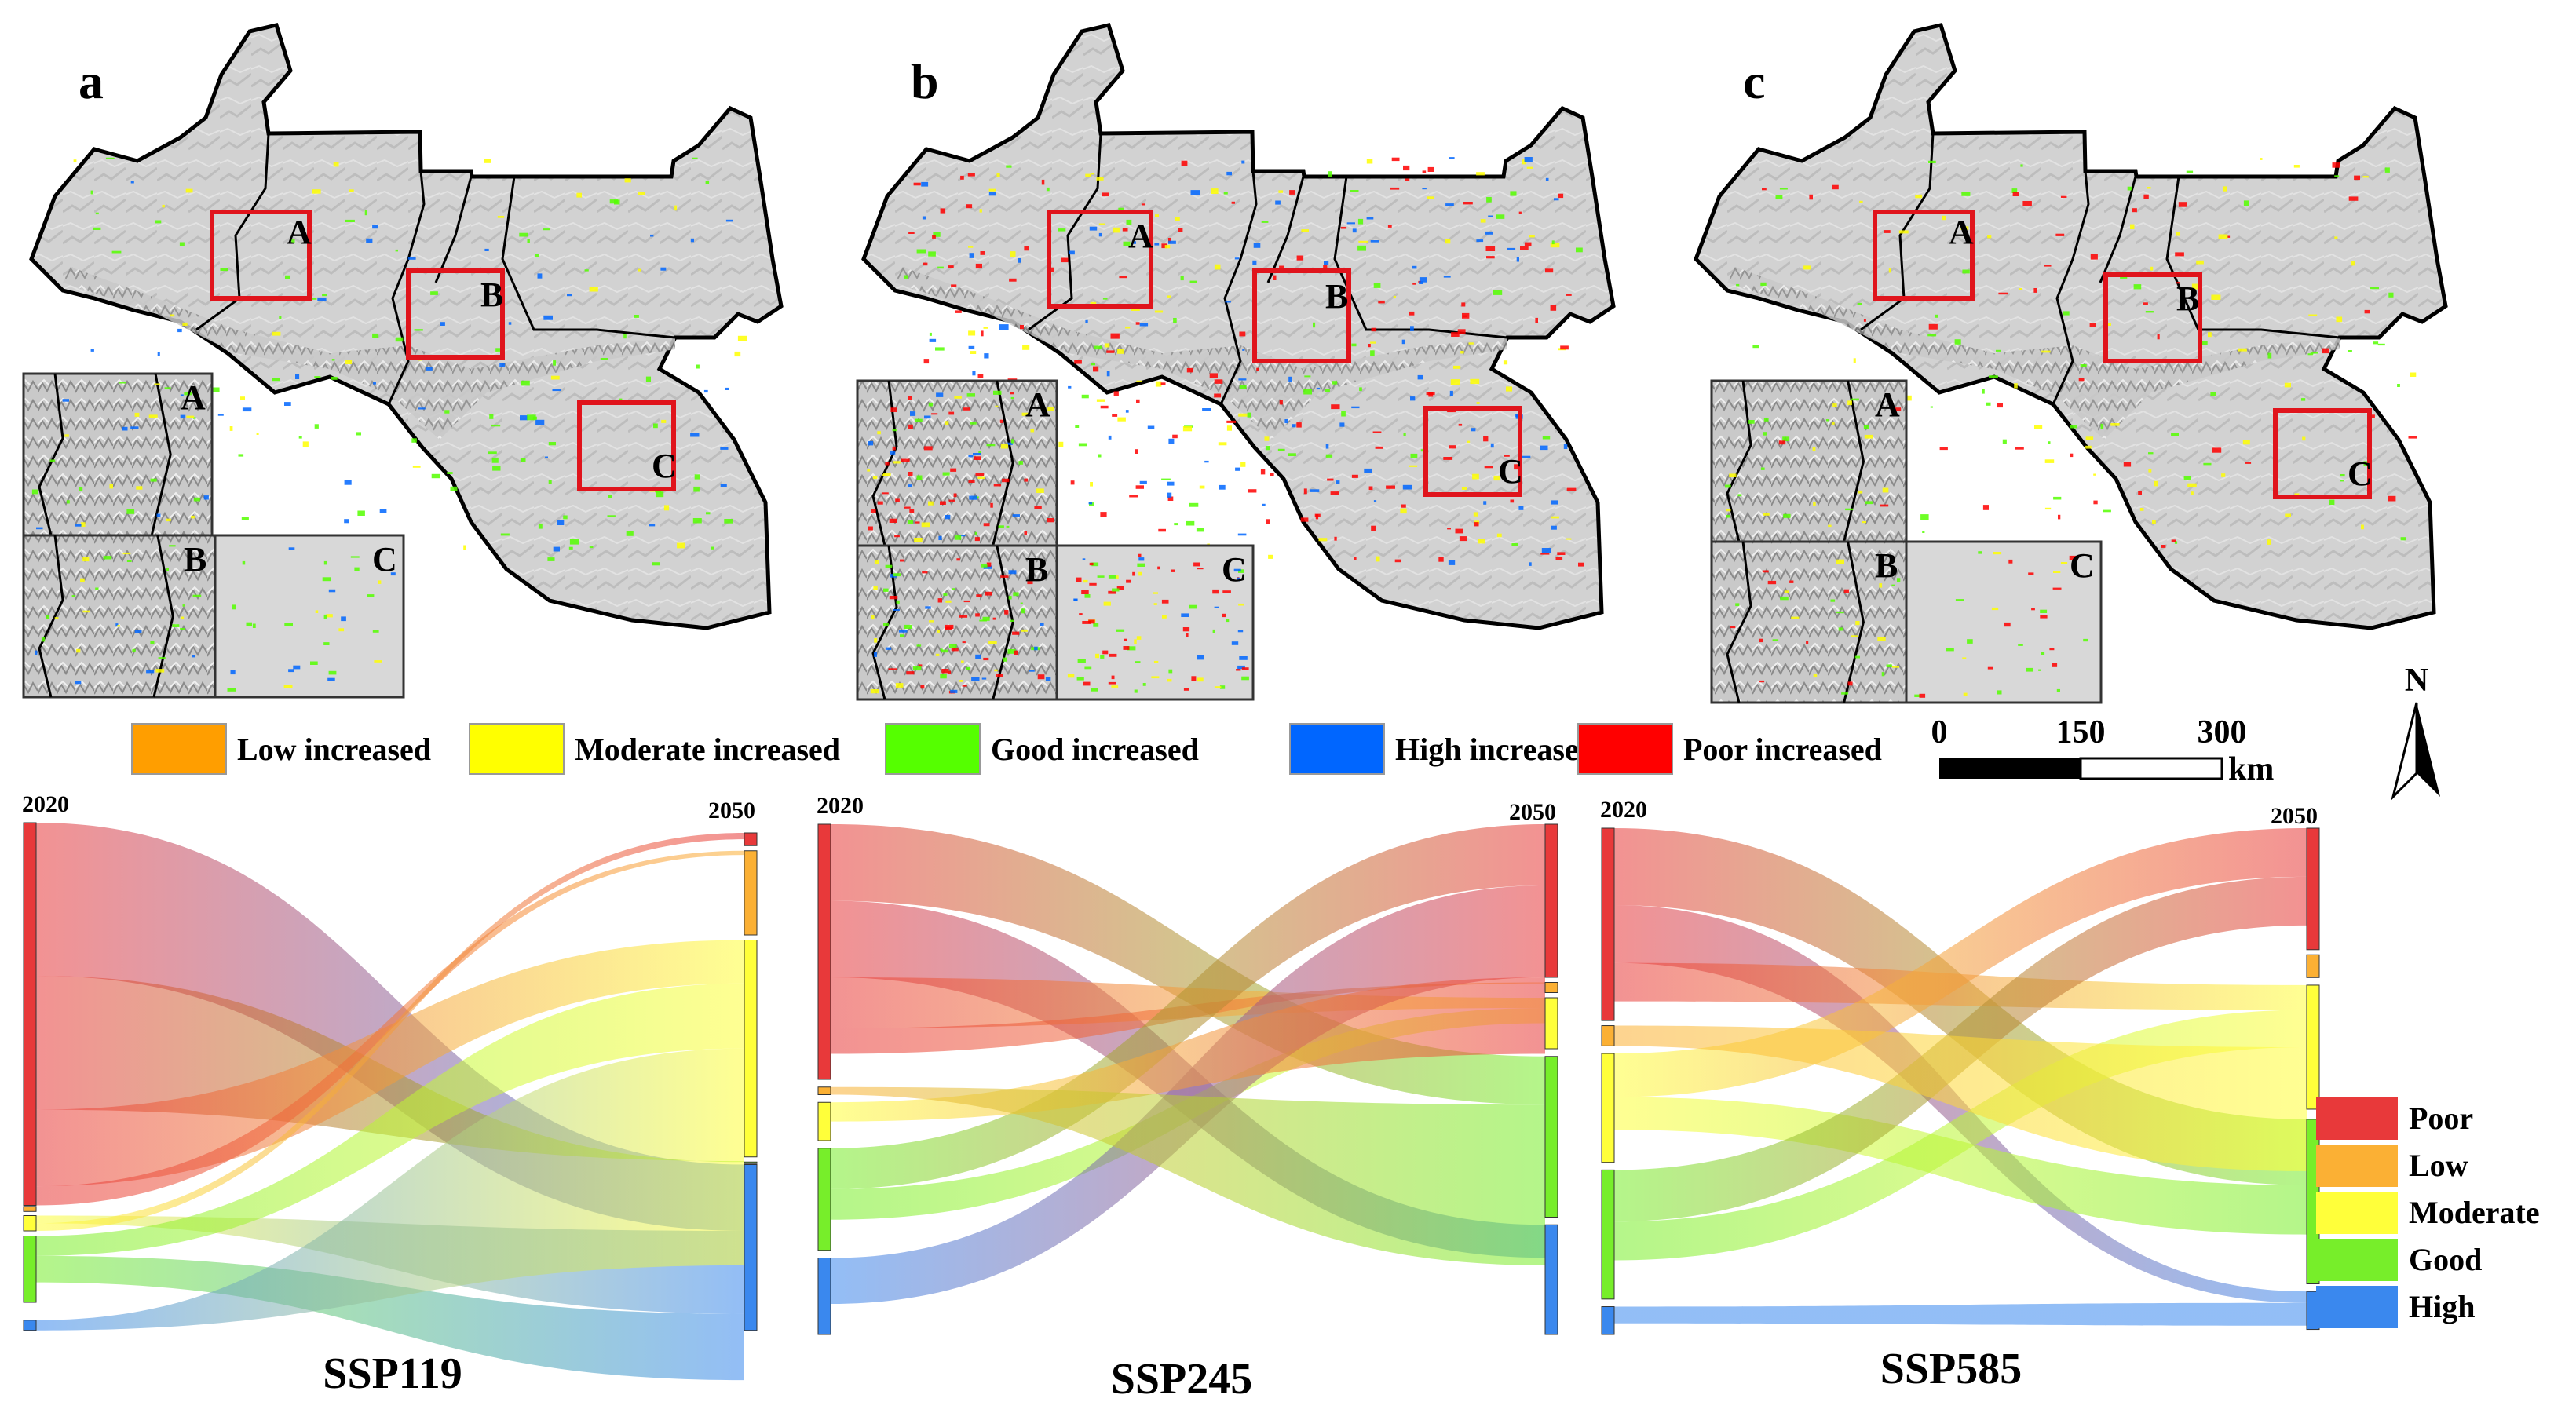  I want to click on sankey-SSP119: 2020 2050 SSP119, so click(390, 1094).